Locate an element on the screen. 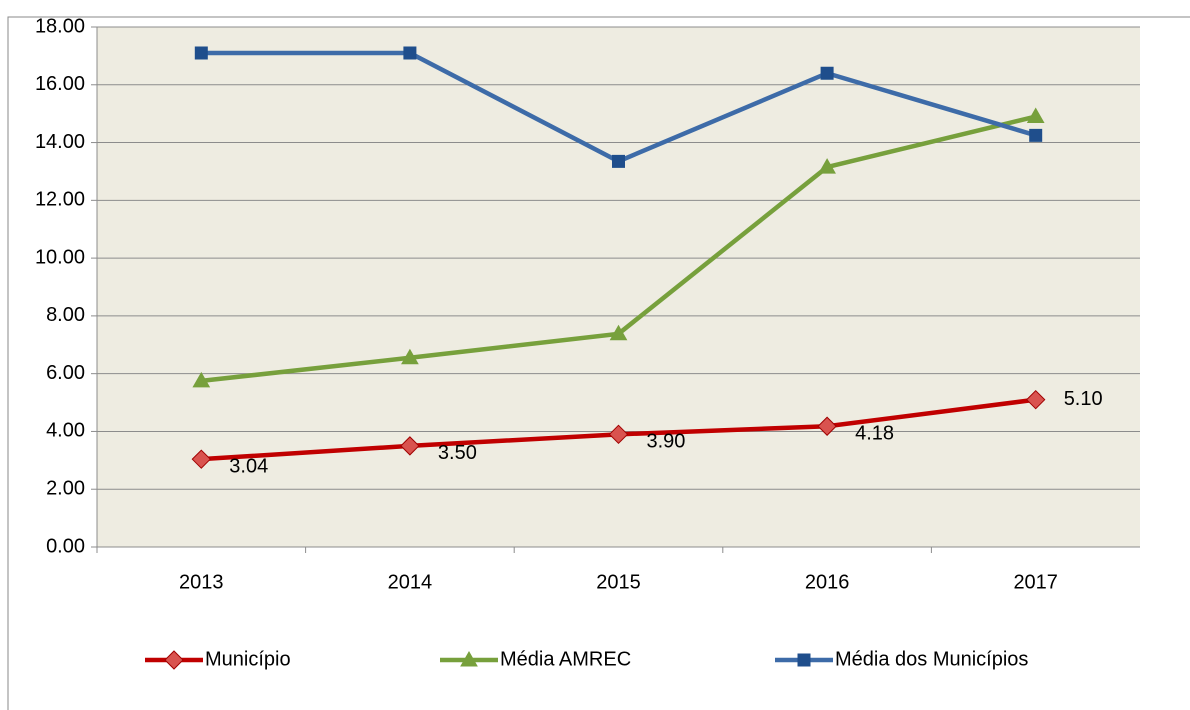 This screenshot has width=1190, height=710. x-tick-label: 2015 is located at coordinates (618, 582).